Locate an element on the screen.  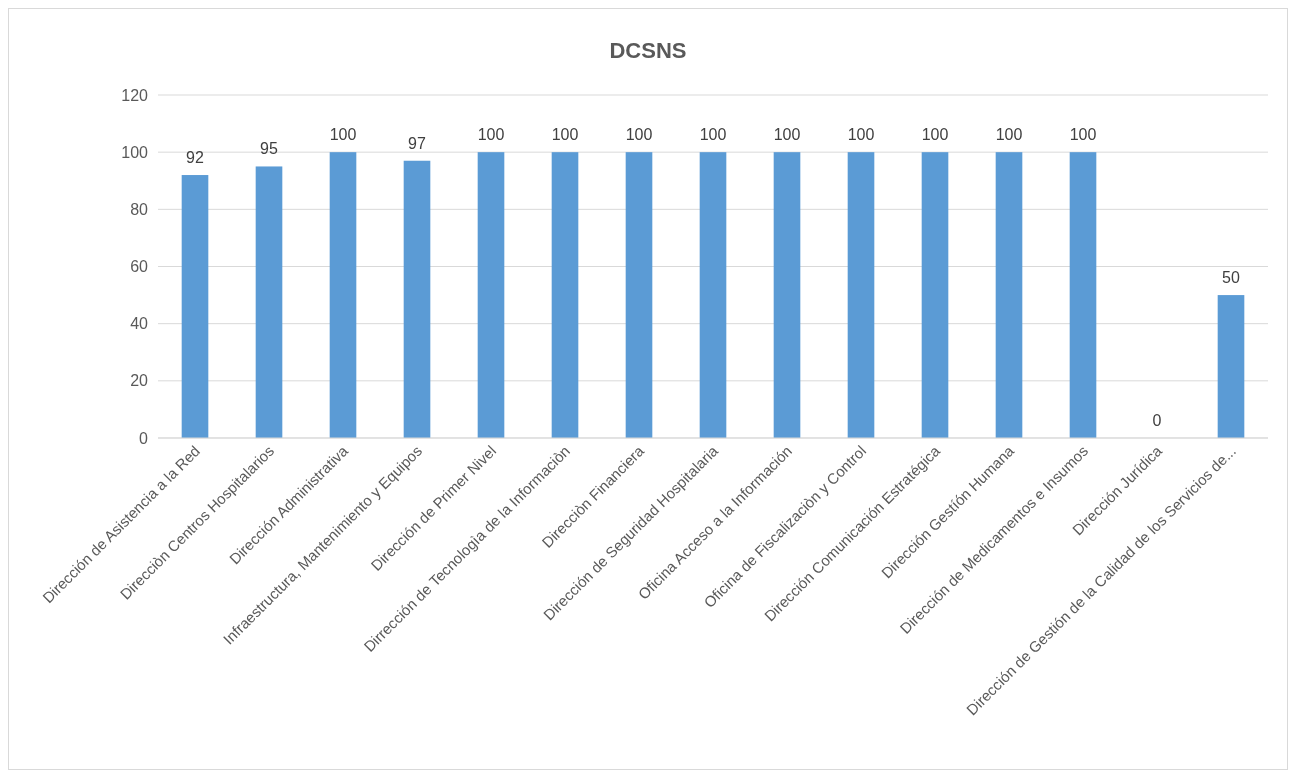
y-tick-label: 100 is located at coordinates (135, 152).